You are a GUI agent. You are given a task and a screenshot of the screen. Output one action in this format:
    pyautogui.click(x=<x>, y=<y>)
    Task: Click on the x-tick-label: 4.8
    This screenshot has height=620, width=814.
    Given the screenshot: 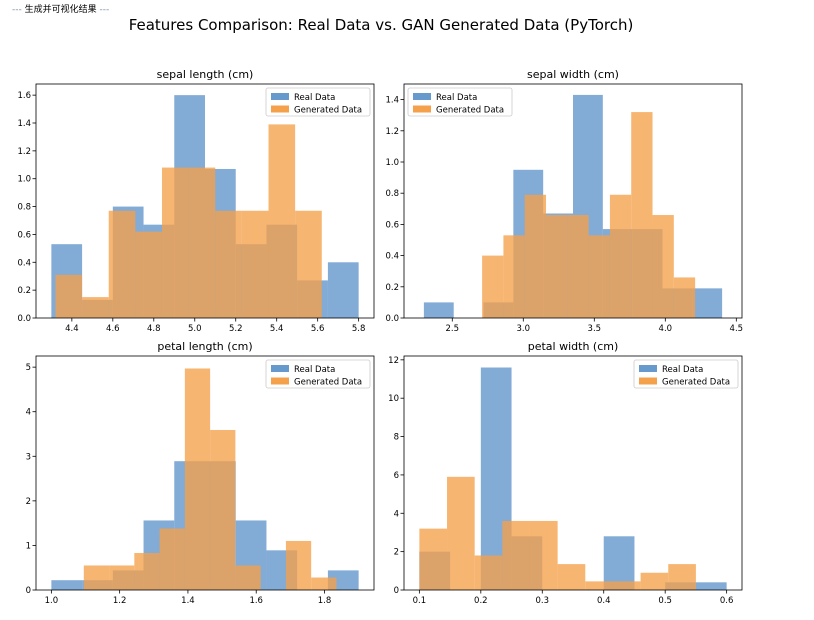 What is the action you would take?
    pyautogui.click(x=154, y=329)
    